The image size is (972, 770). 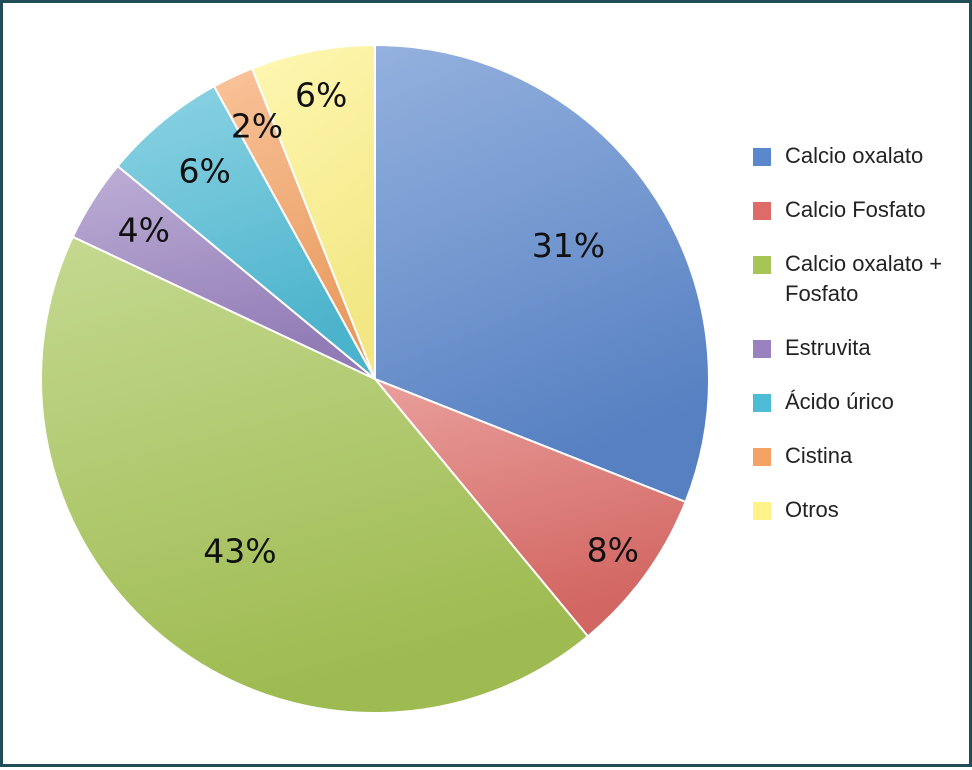 What do you see at coordinates (860, 510) in the screenshot?
I see `legend-item-7: Otros` at bounding box center [860, 510].